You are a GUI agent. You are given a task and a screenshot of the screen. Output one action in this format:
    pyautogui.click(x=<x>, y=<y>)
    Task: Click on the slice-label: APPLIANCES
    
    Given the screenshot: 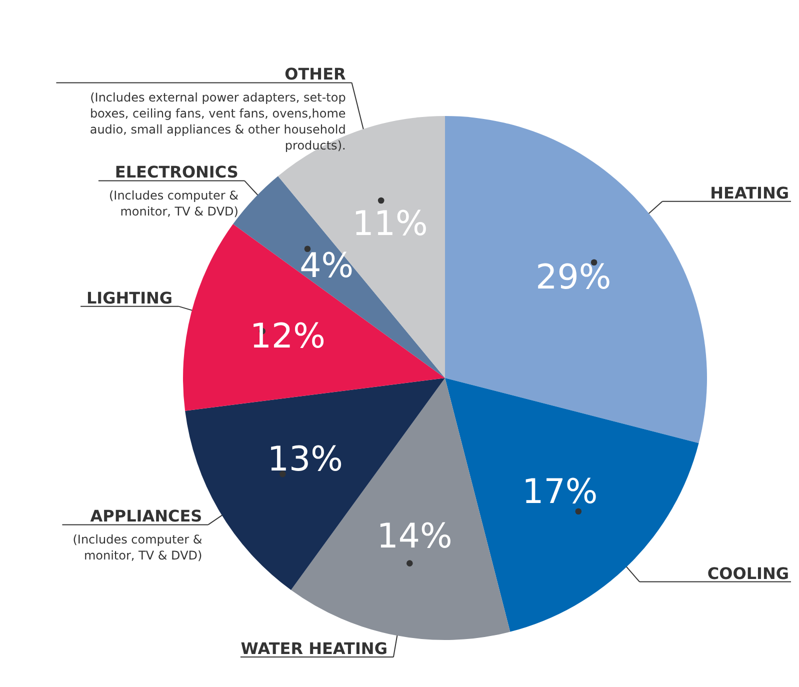 What is the action you would take?
    pyautogui.click(x=146, y=516)
    